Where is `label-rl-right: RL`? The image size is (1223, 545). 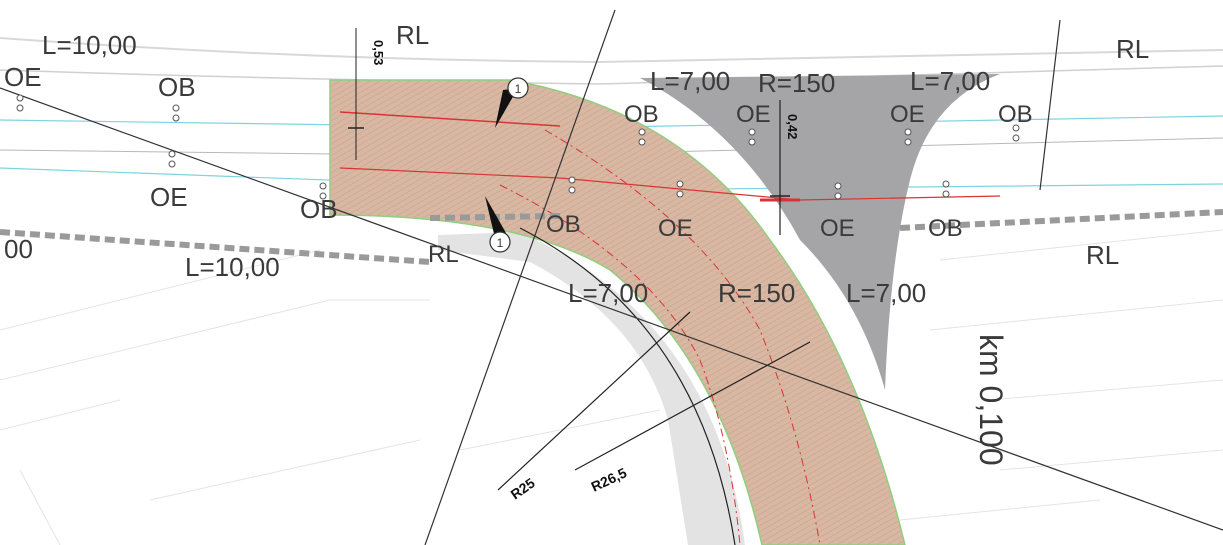
label-rl-right: RL is located at coordinates (1102, 255).